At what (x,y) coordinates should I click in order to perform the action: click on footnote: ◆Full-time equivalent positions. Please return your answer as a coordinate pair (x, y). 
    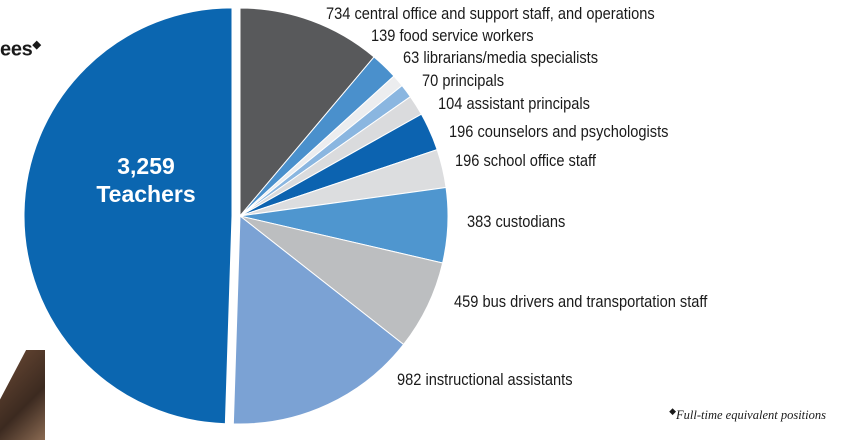
    Looking at the image, I should click on (747, 414).